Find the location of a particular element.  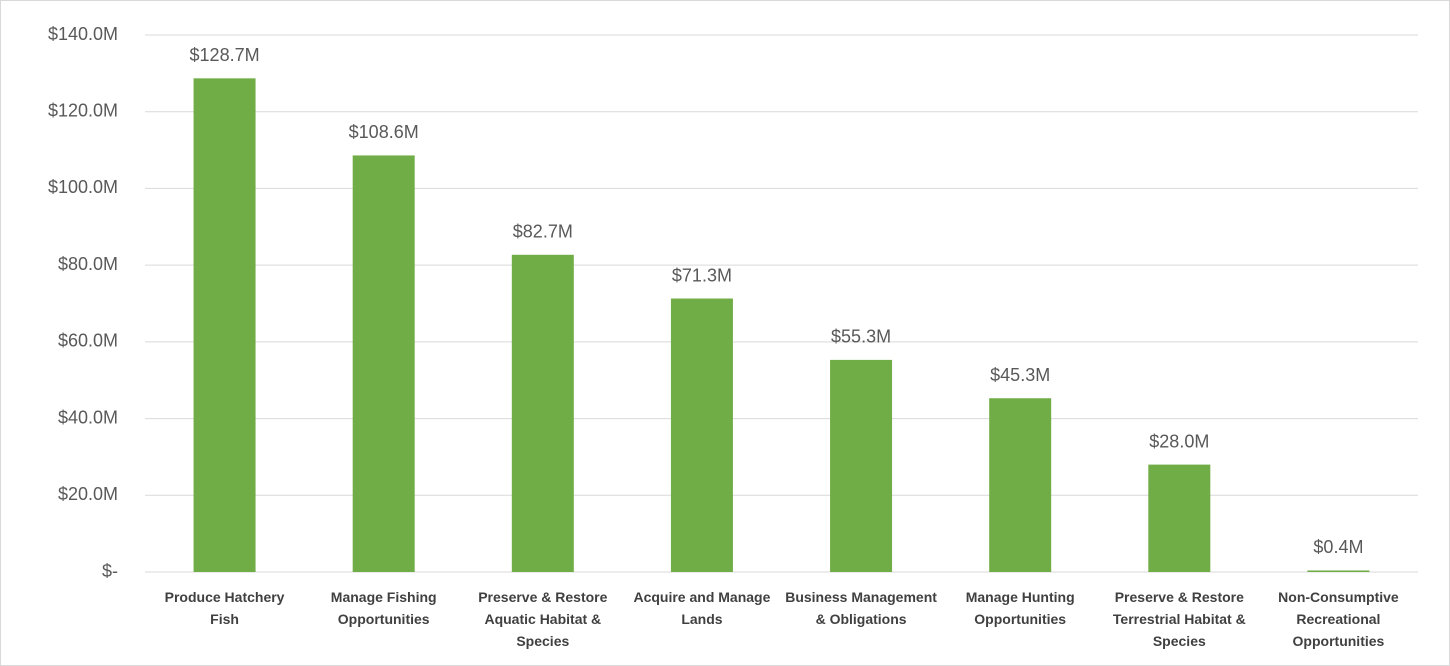

y-tick-label: $40.0M is located at coordinates (88, 417).